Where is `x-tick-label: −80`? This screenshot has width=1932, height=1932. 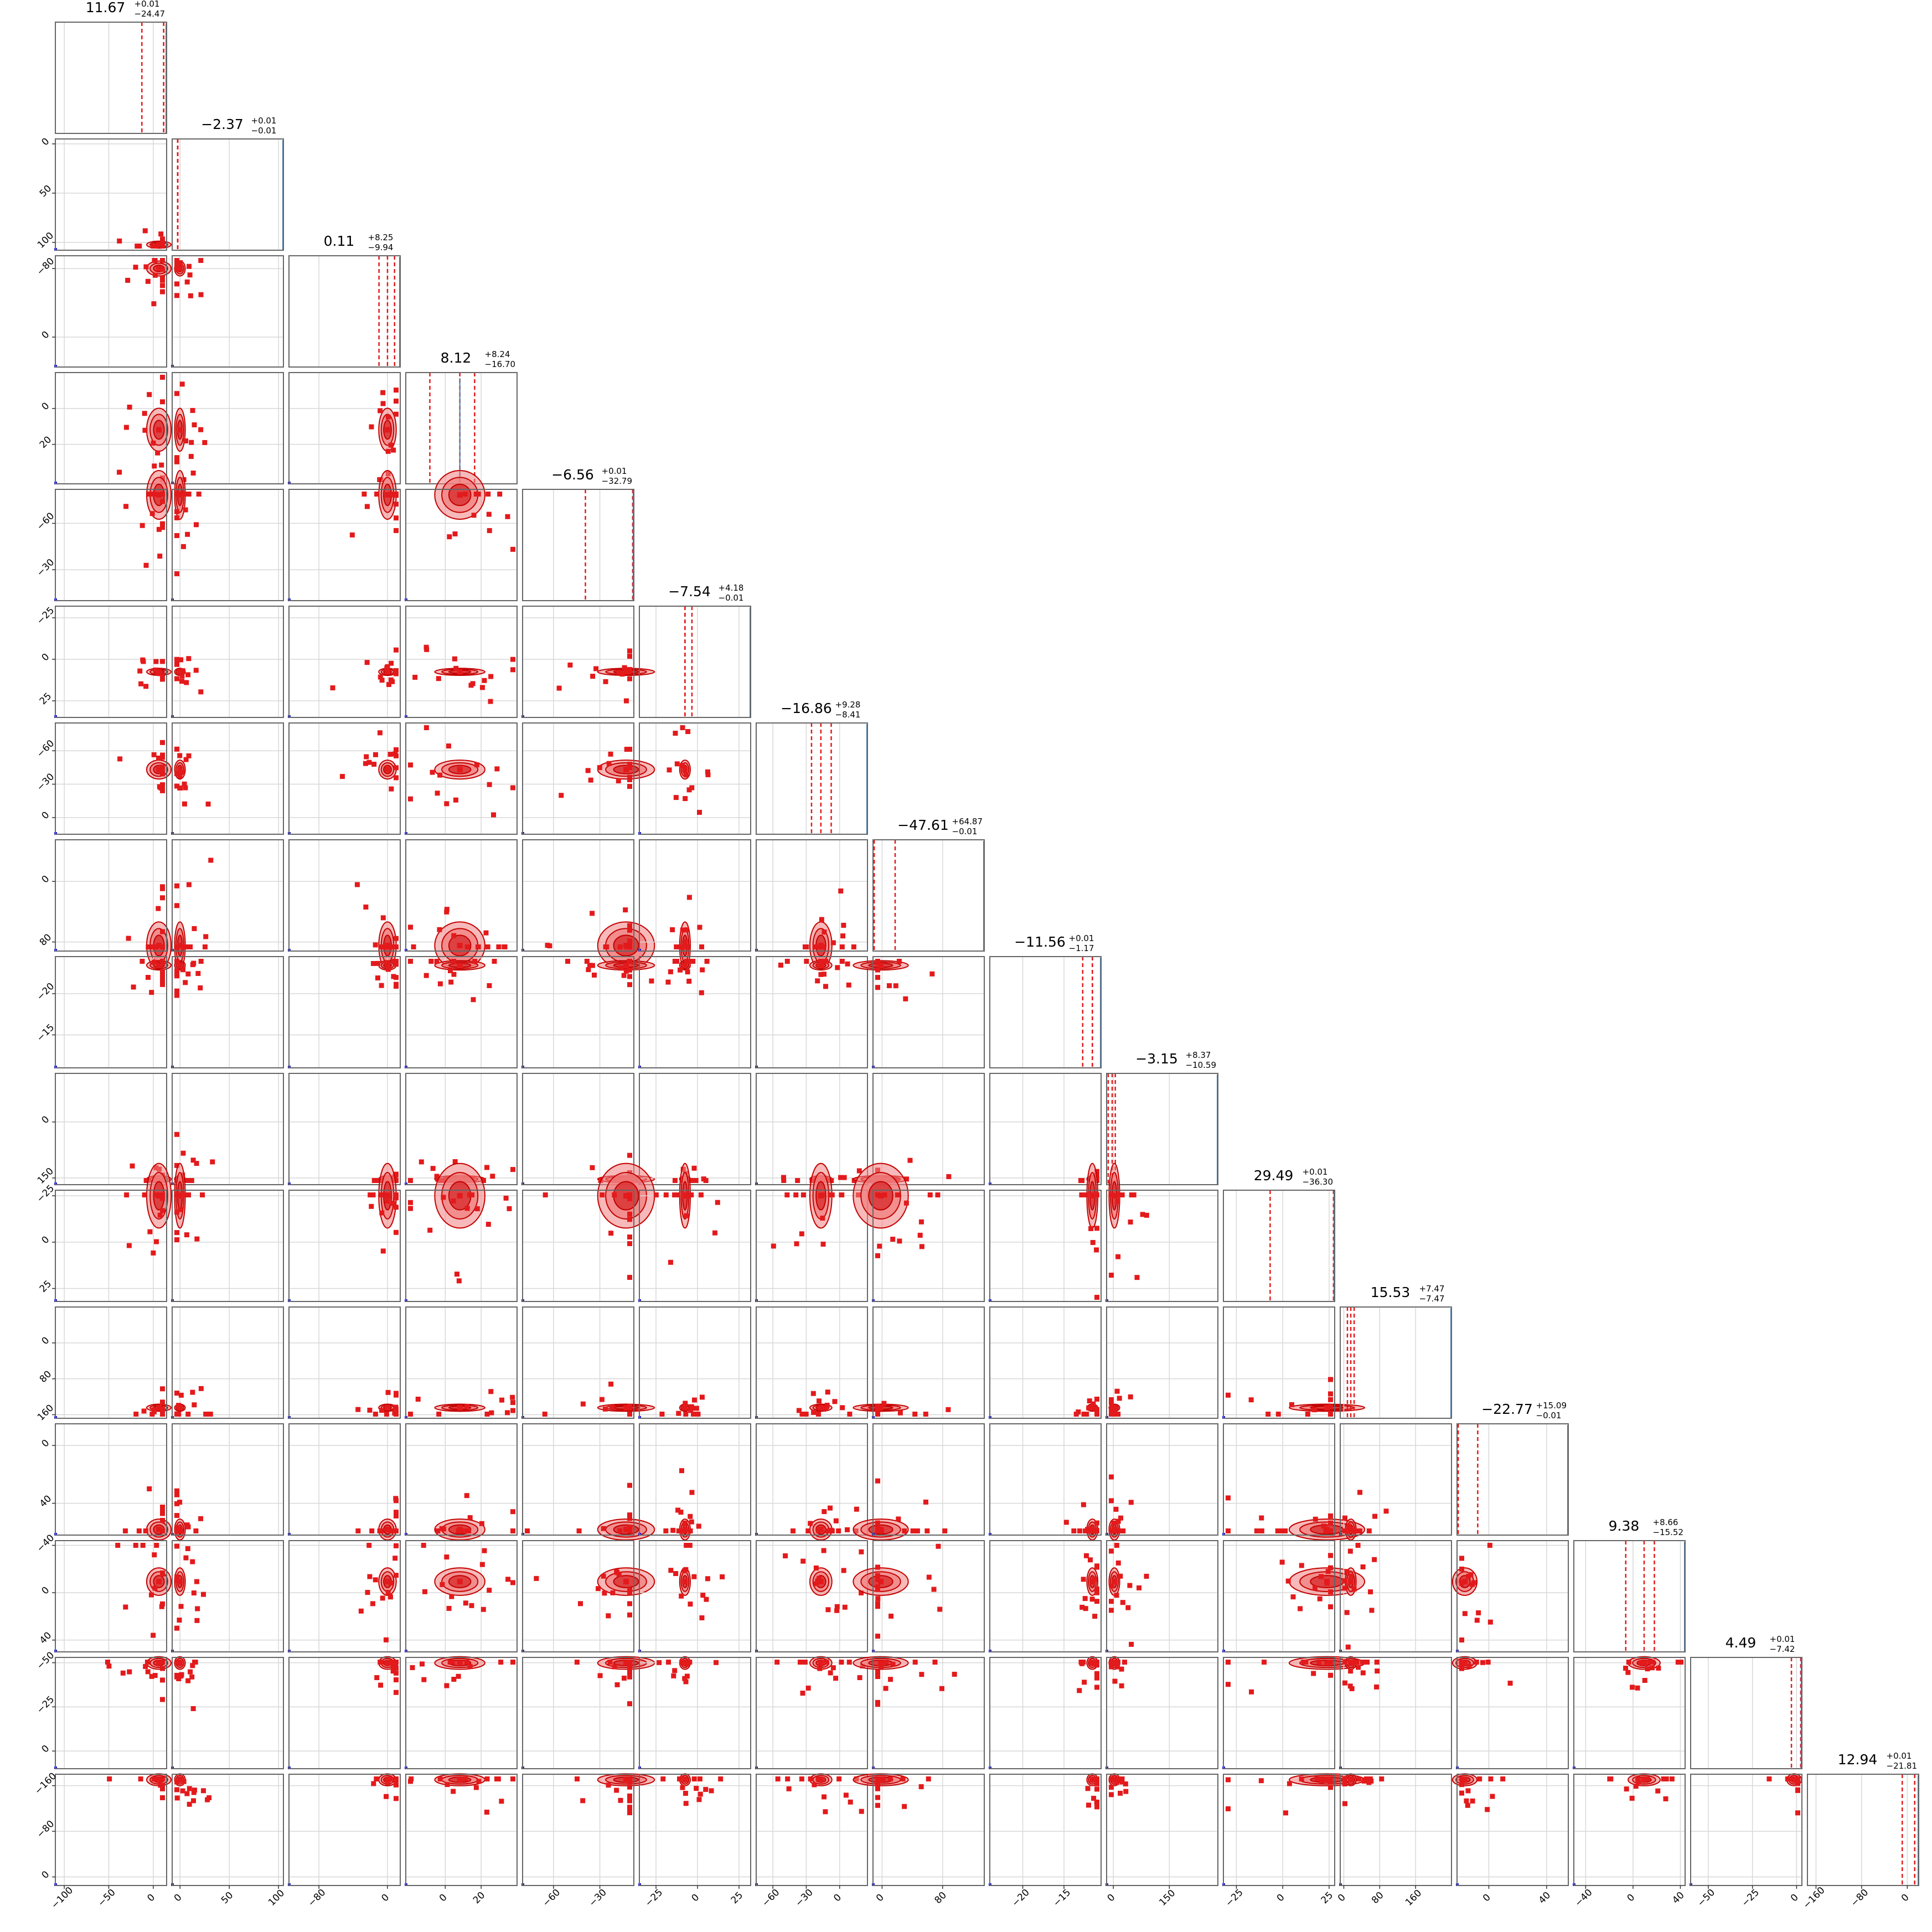 x-tick-label: −80 is located at coordinates (1860, 1898).